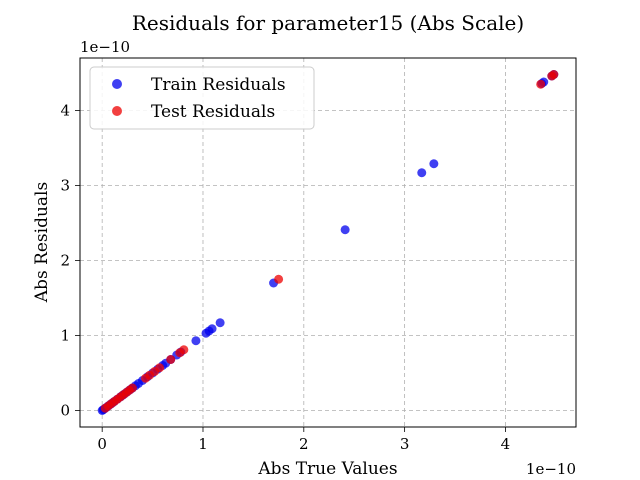  Describe the element at coordinates (117, 84) in the screenshot. I see `legend-marker-train` at that location.